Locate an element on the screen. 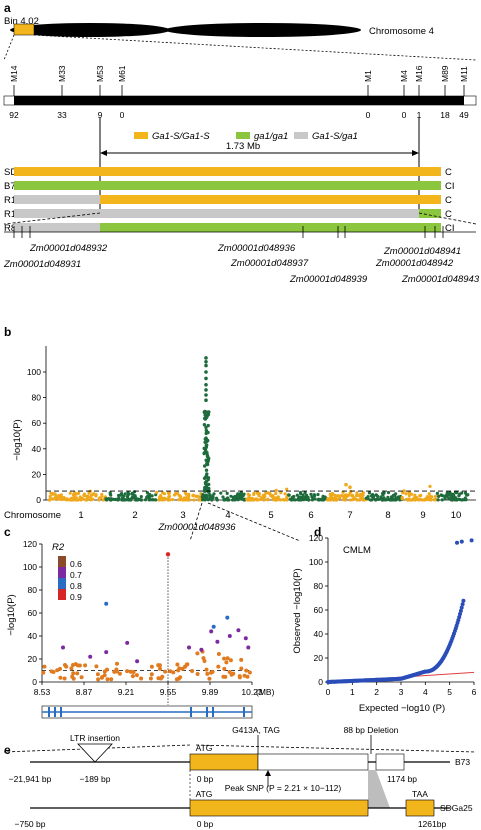 This screenshot has width=481, height=830. recombinant-count: 0 is located at coordinates (122, 115).